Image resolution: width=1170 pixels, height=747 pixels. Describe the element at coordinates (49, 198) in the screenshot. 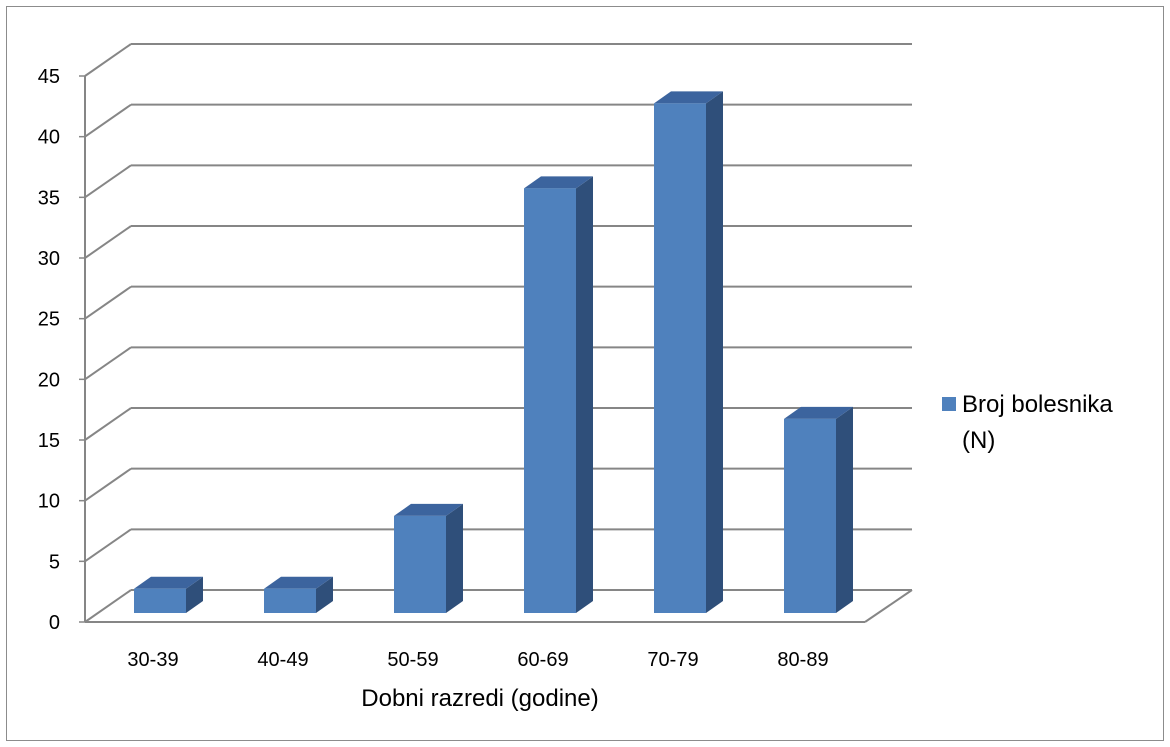

I see `y-tick-label: 35` at that location.